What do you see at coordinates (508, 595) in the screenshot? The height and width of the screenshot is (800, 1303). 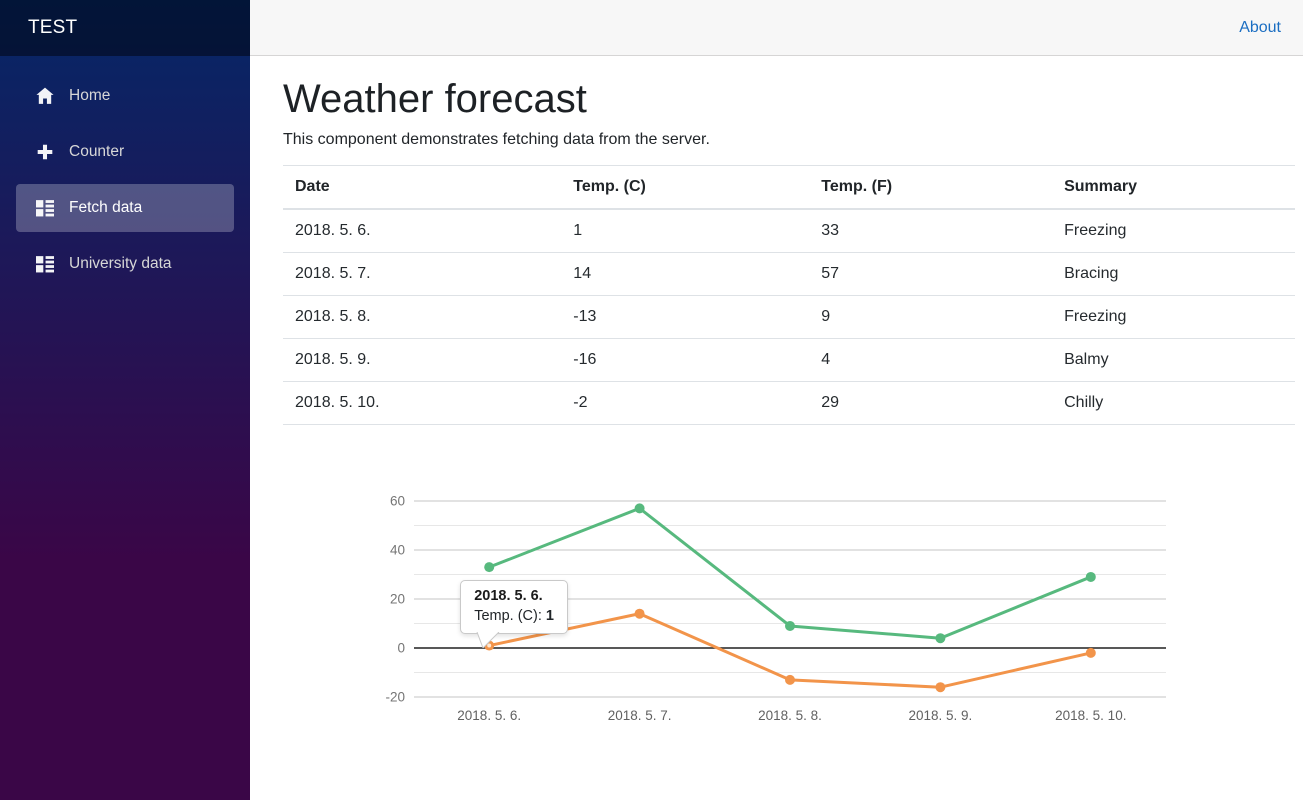 I see `tooltip-title: 2018. 5. 6.` at bounding box center [508, 595].